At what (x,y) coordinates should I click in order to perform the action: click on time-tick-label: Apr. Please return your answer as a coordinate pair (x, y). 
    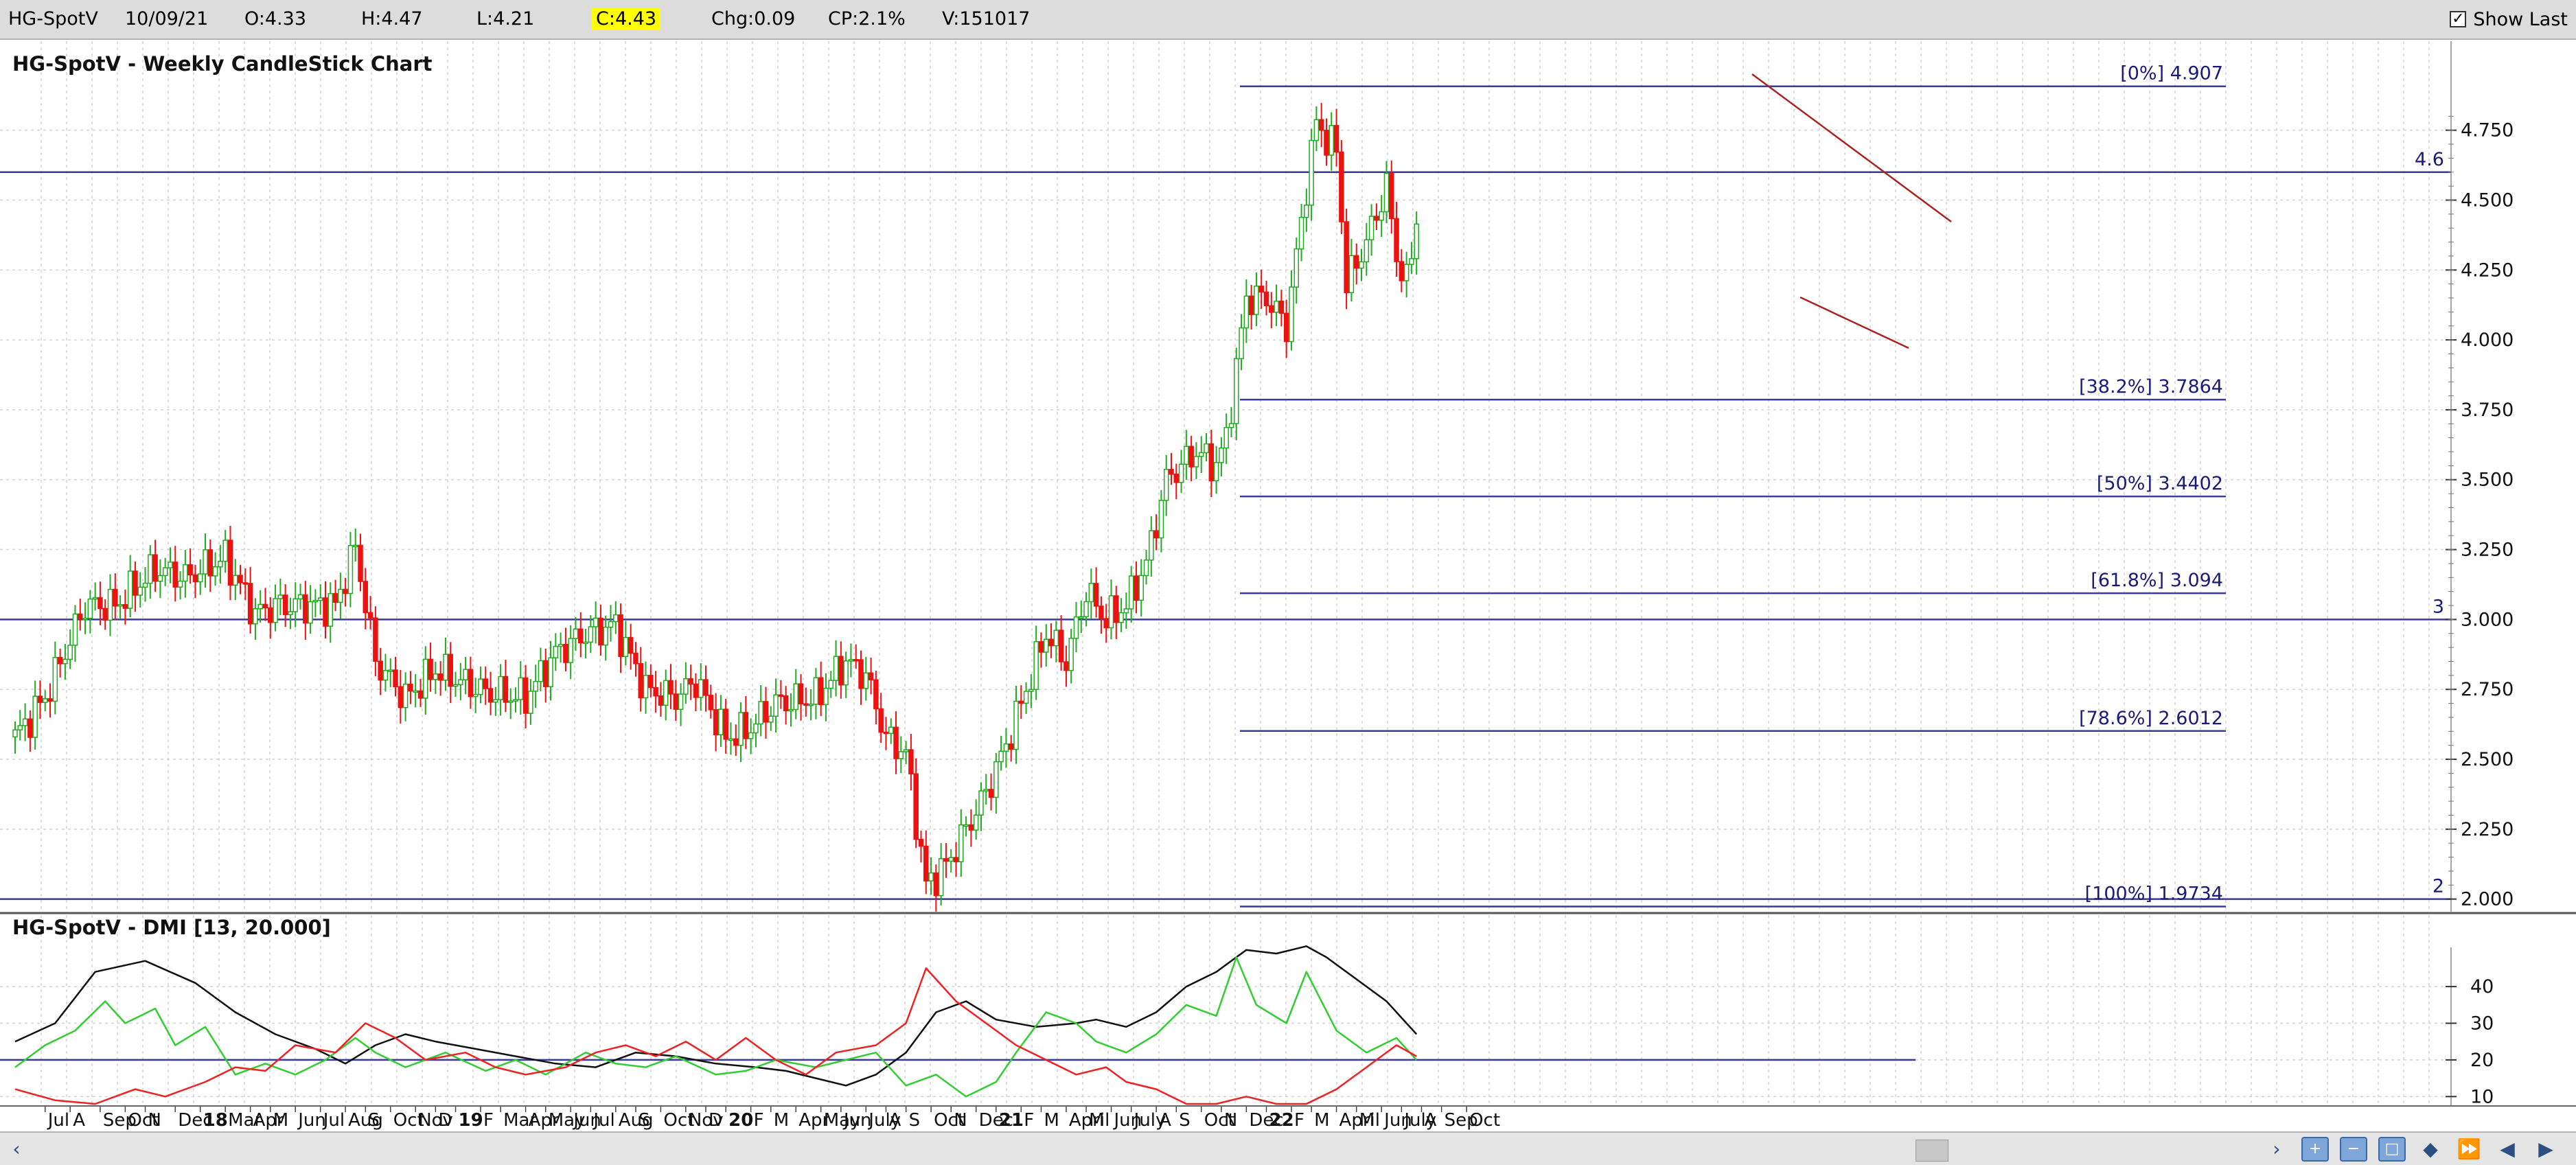
    Looking at the image, I should click on (813, 1120).